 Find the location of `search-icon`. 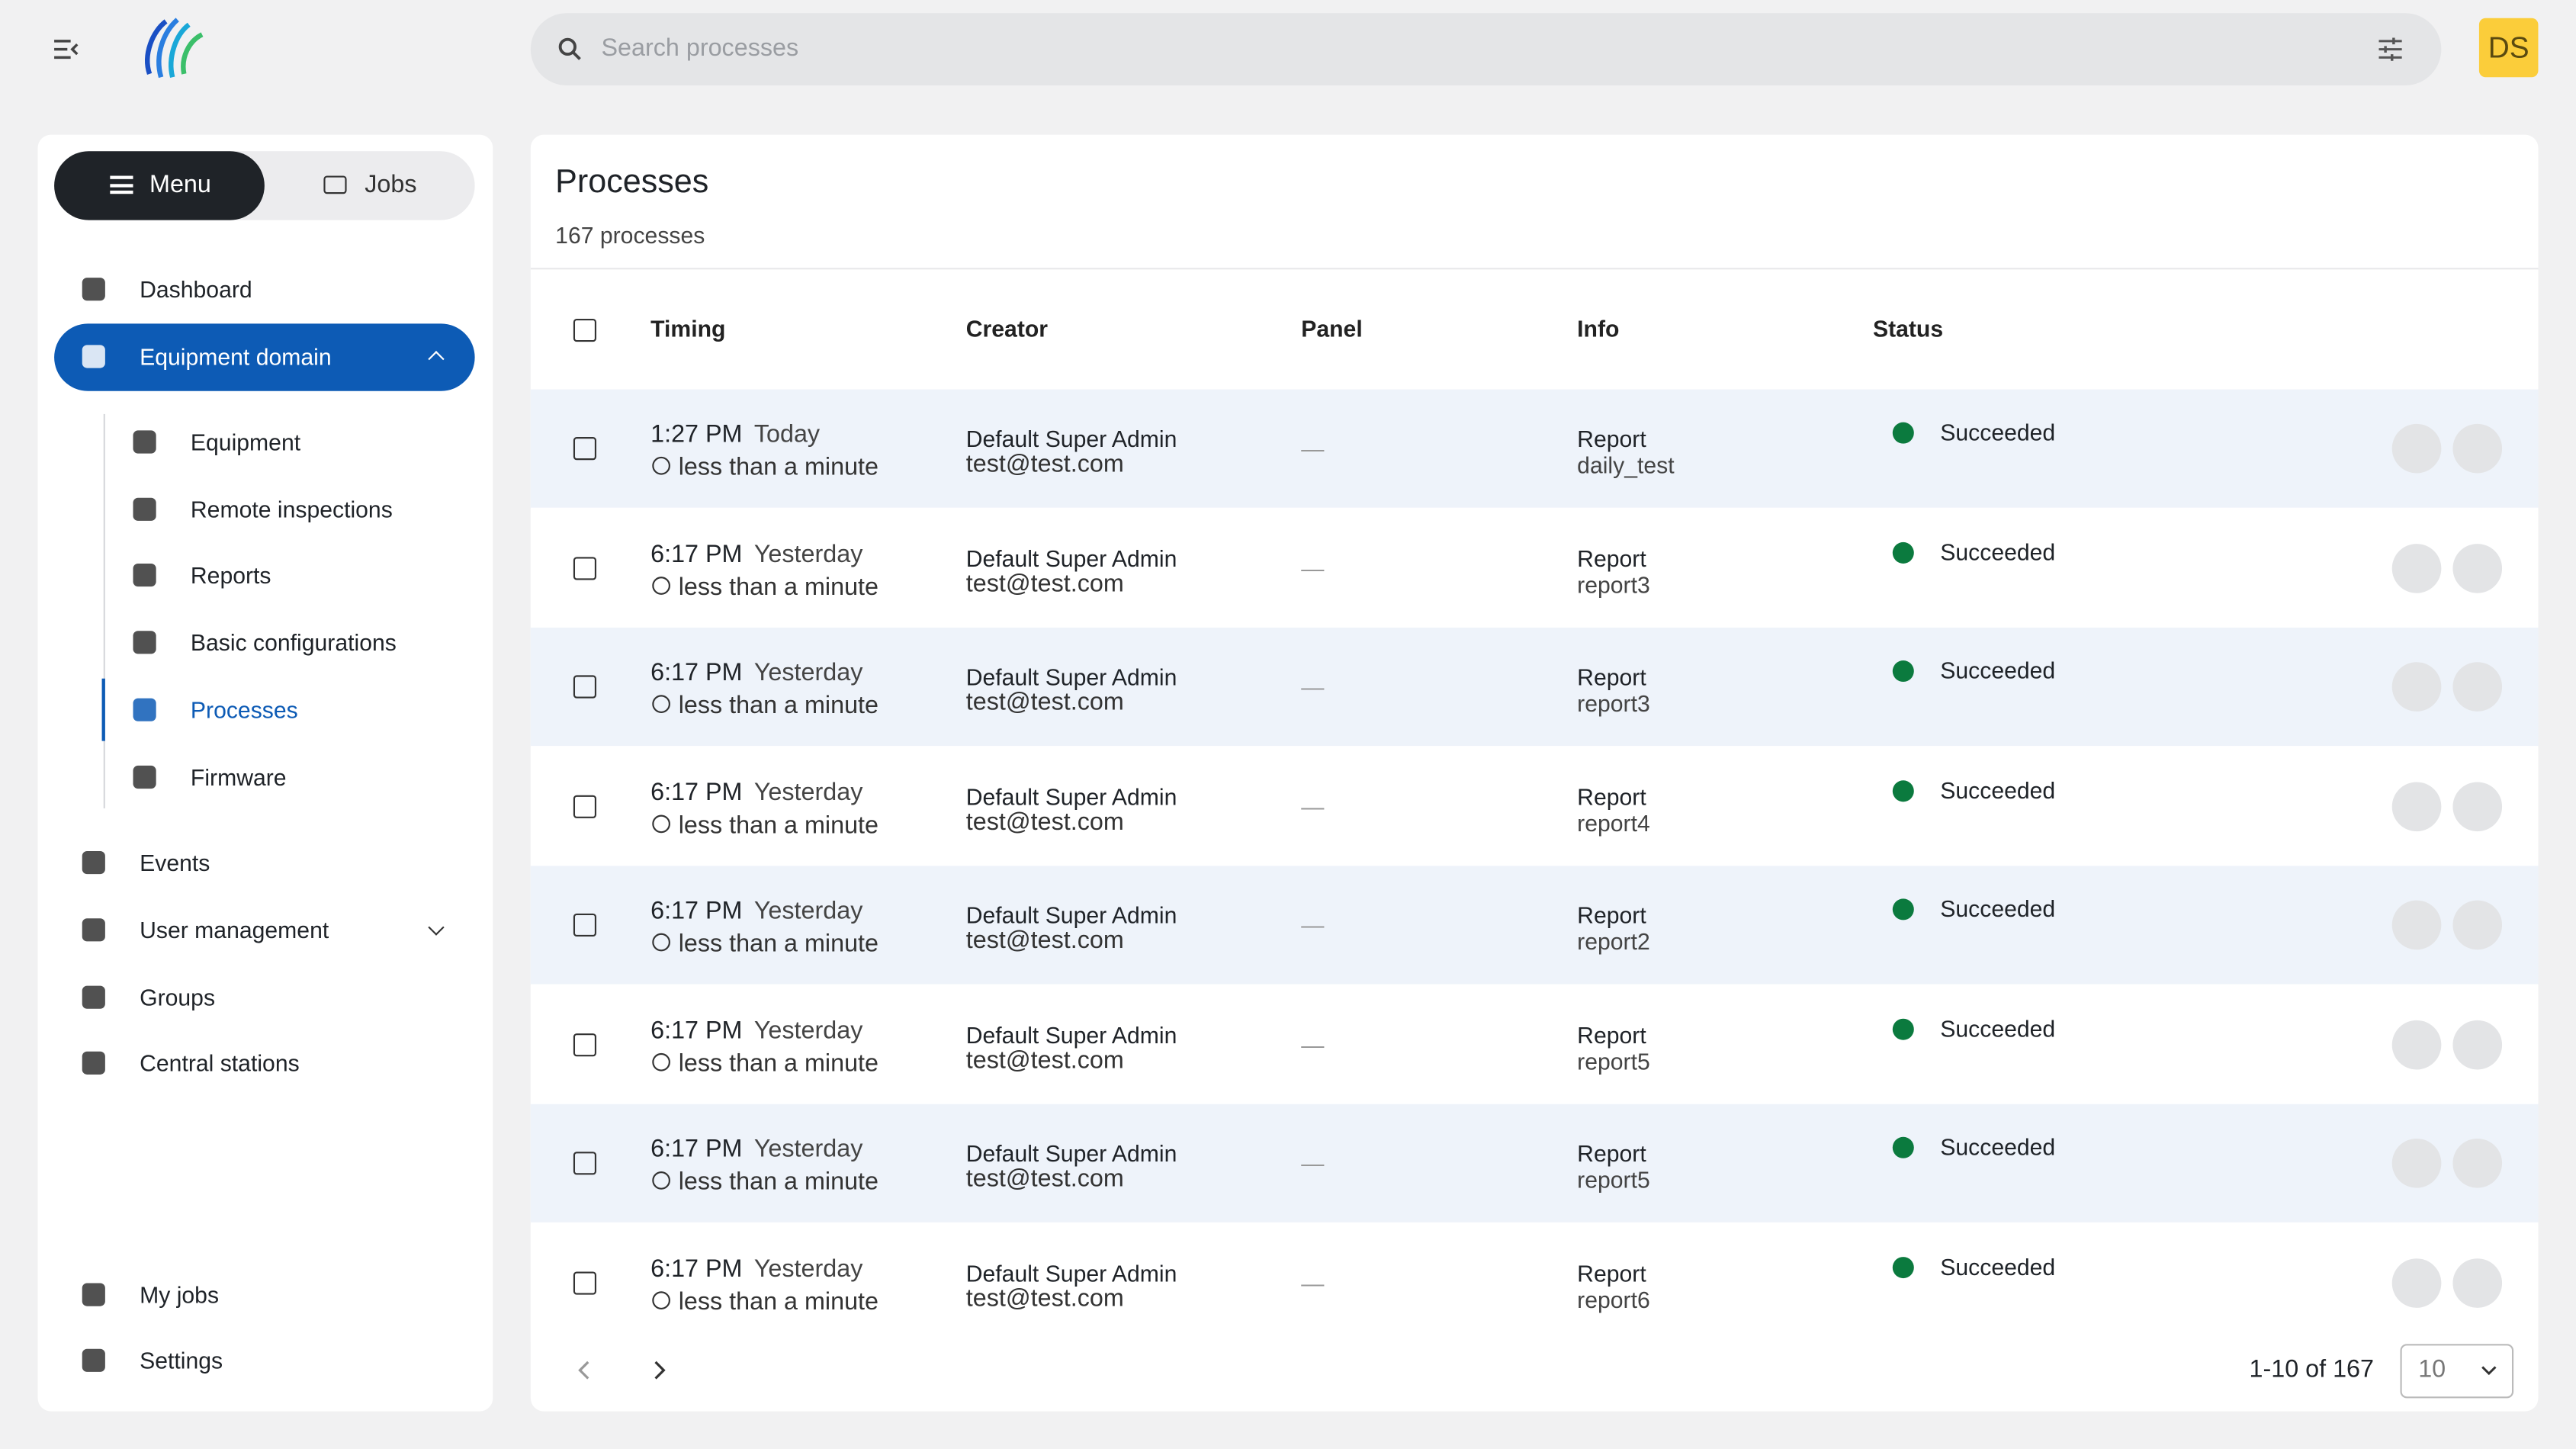

search-icon is located at coordinates (569, 49).